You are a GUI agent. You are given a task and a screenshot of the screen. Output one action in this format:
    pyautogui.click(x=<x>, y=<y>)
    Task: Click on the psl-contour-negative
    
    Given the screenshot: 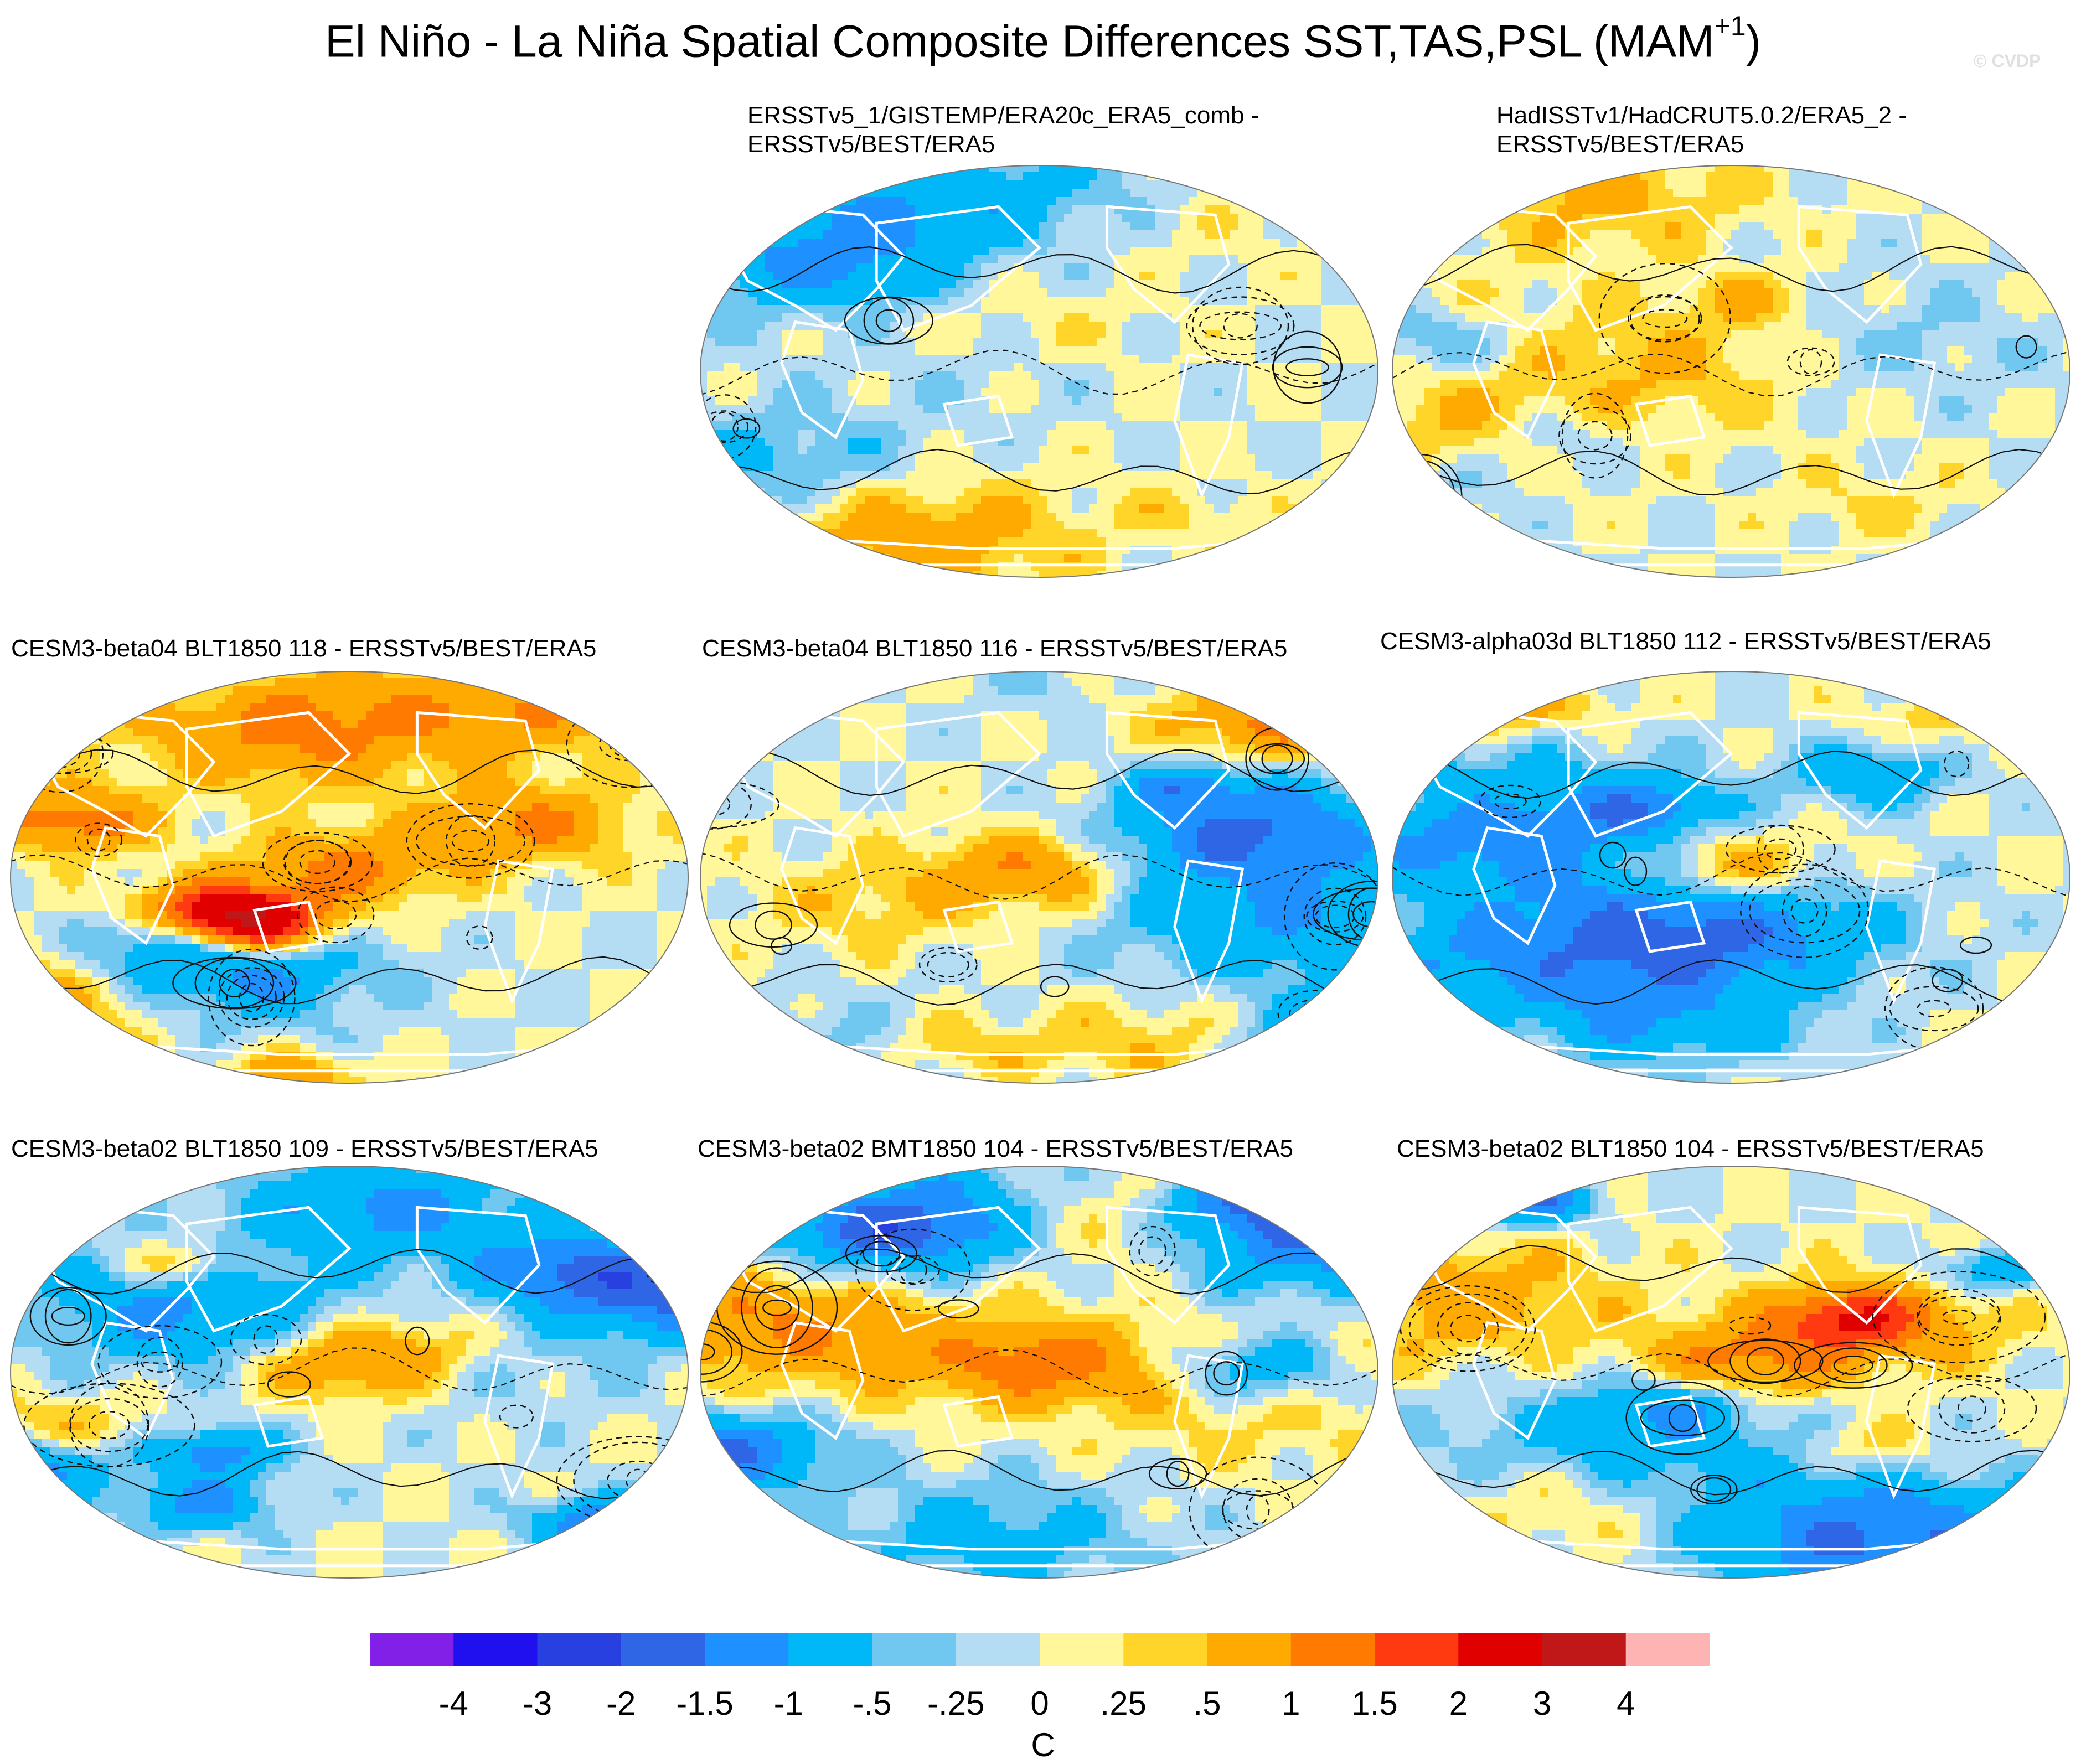 What is the action you would take?
    pyautogui.click(x=1240, y=326)
    